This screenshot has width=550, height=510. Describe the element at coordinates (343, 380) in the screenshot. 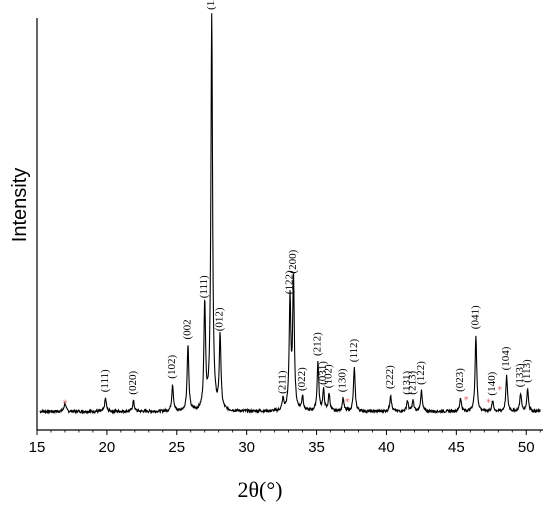

I see `peak-label: (130)` at that location.